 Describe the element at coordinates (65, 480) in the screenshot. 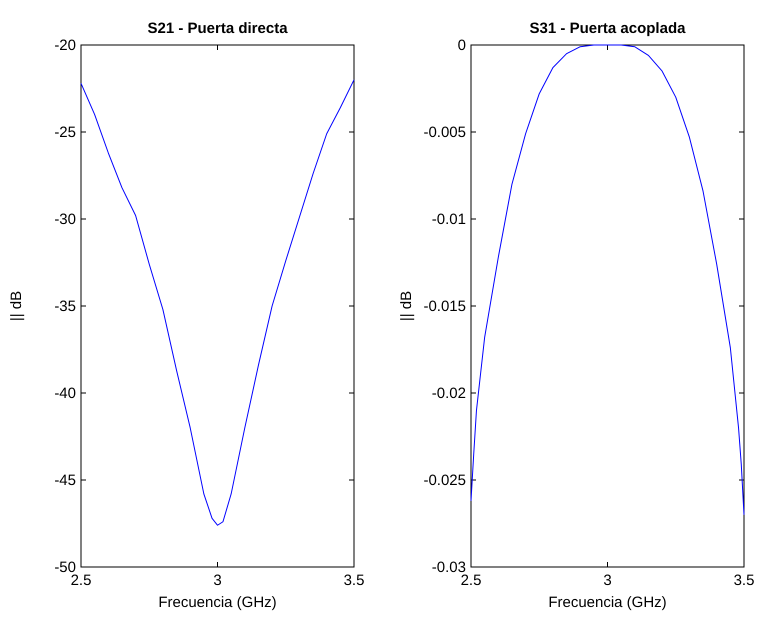

I see `y-tick-label: -45` at that location.